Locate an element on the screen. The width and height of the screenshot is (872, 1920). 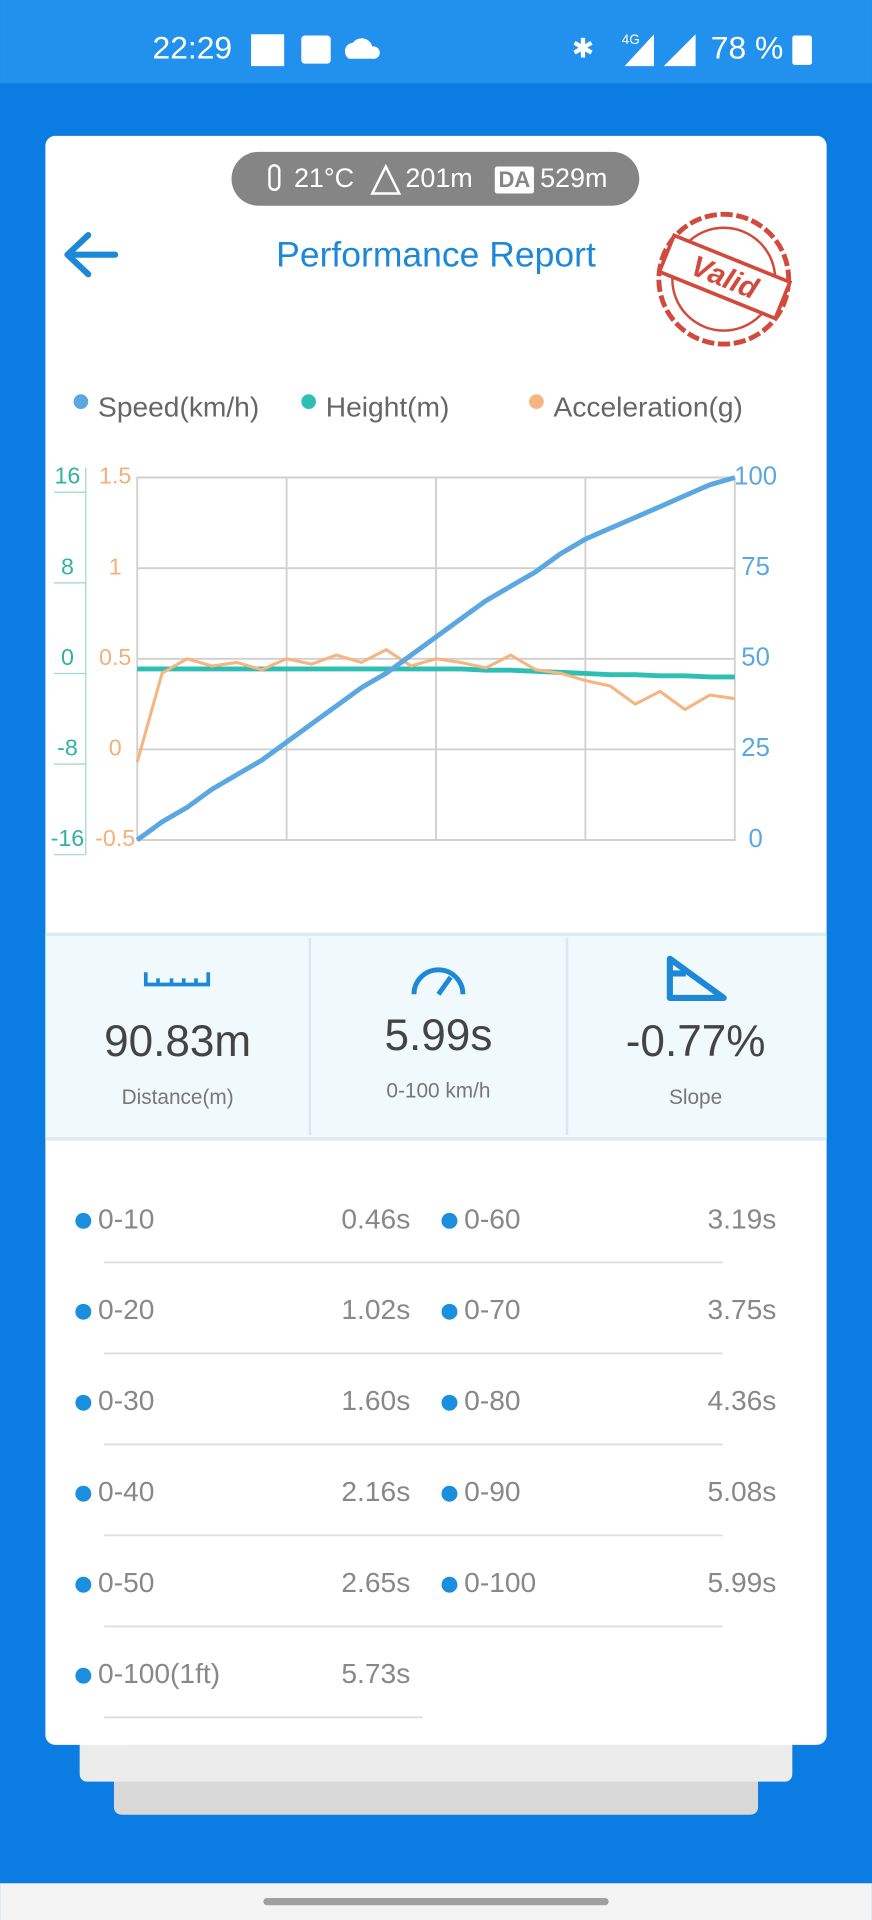
y-tick-label: 0 is located at coordinates (67, 657).